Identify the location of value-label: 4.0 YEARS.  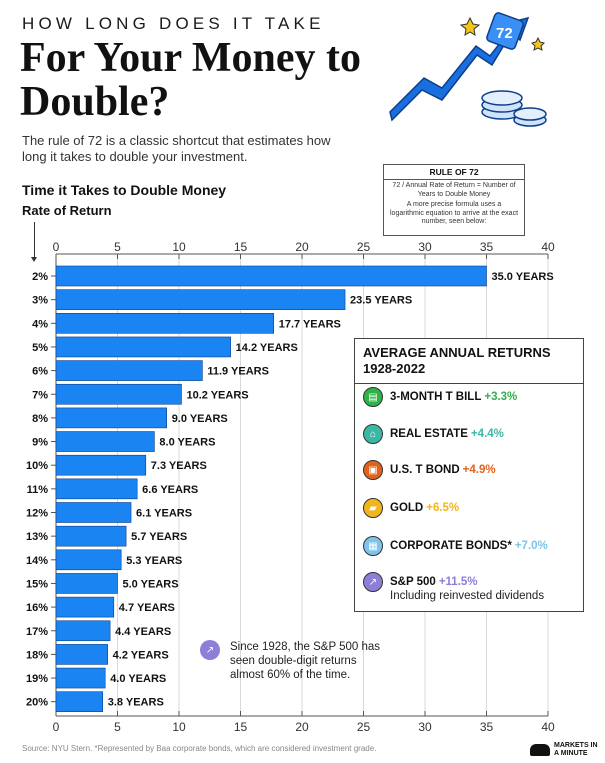
(138, 679).